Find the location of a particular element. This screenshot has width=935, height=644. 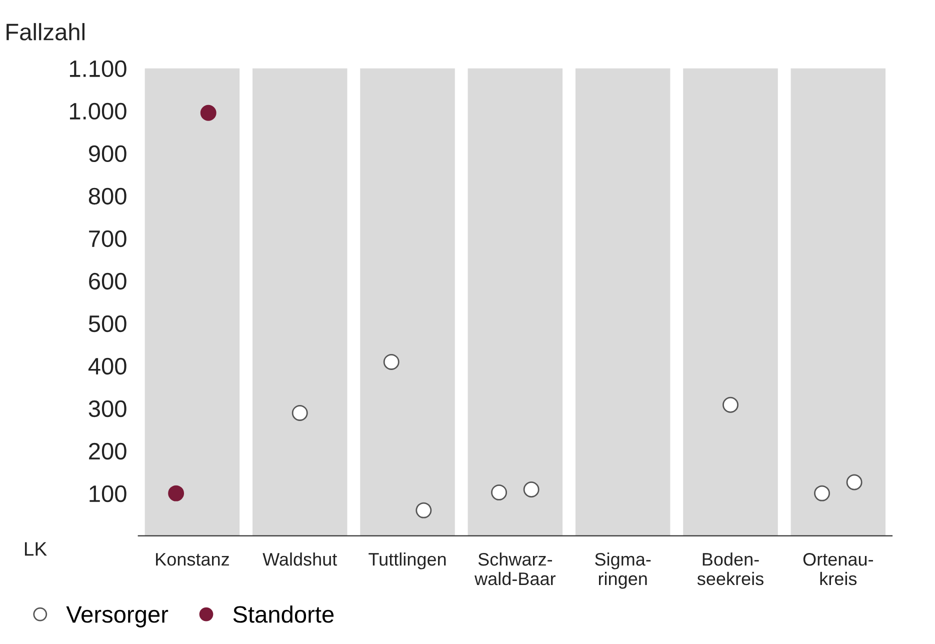

y-tick-label: 700 is located at coordinates (107, 239).